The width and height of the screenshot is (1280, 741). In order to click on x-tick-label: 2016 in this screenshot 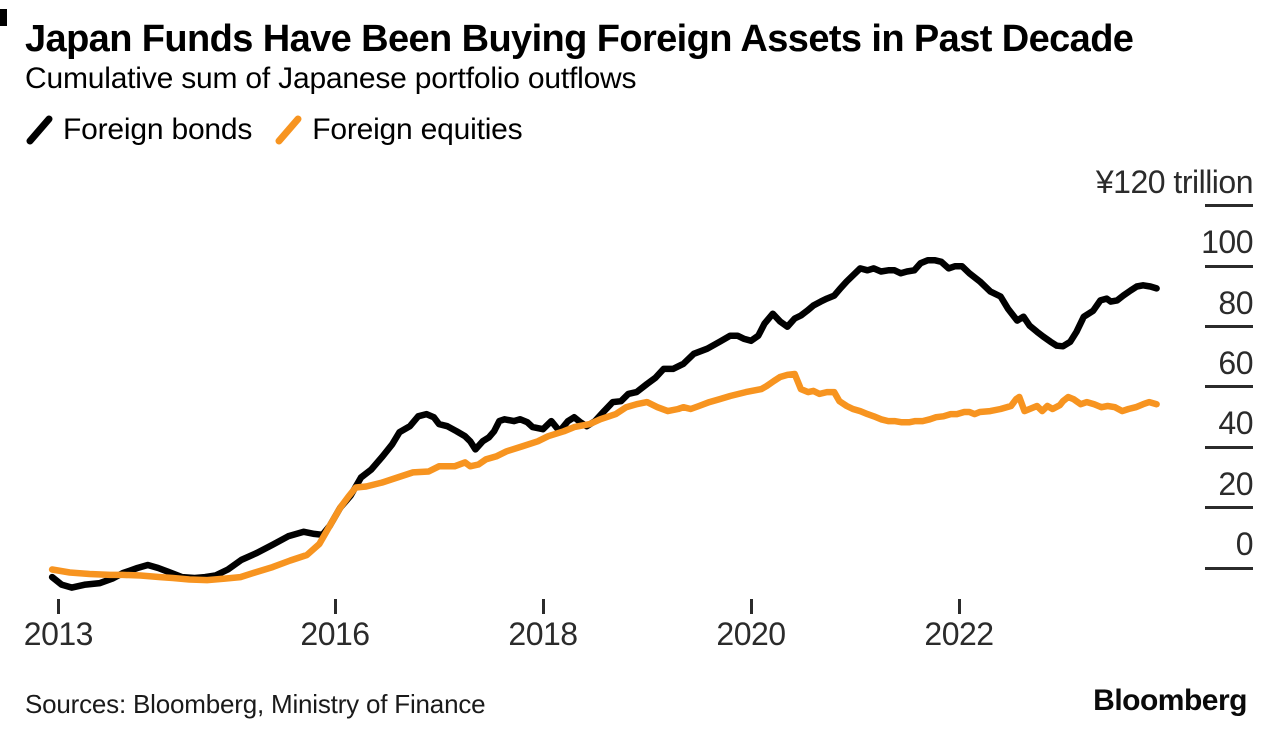, I will do `click(335, 634)`.